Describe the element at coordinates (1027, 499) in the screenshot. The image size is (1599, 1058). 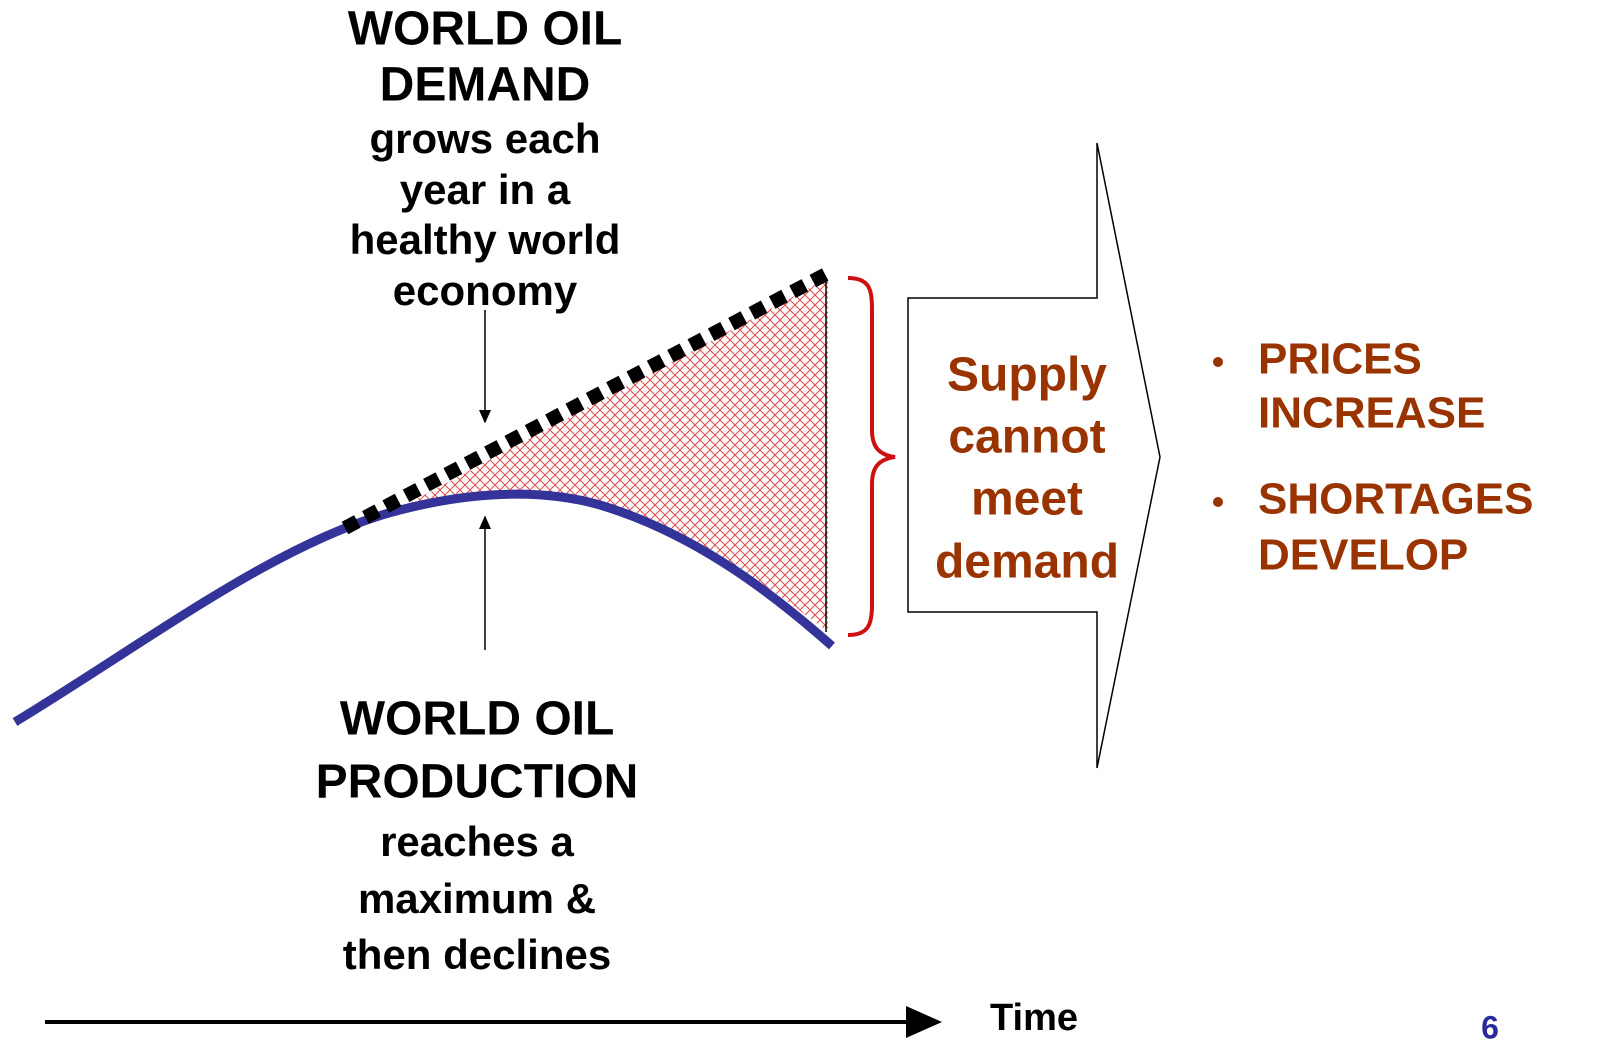
I see `arrow-text: meet` at that location.